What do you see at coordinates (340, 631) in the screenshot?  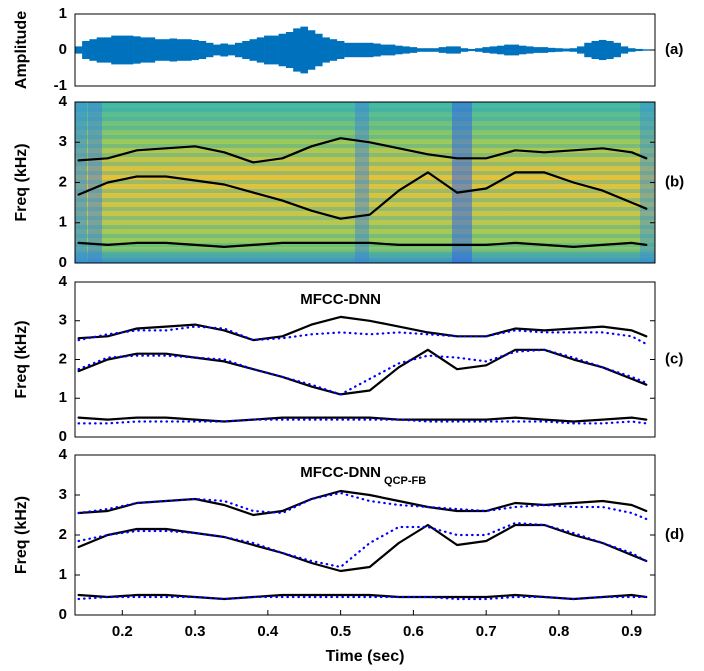 I see `x-tick-label: 0.5` at bounding box center [340, 631].